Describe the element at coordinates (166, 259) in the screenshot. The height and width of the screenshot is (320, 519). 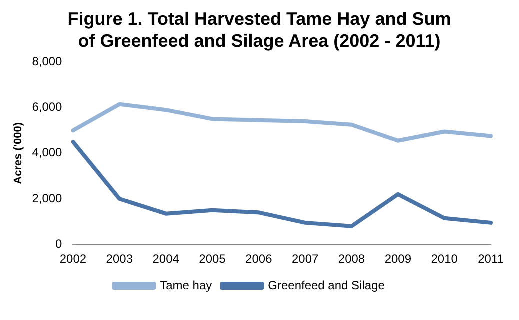
I see `x-tick-label: 2004` at that location.